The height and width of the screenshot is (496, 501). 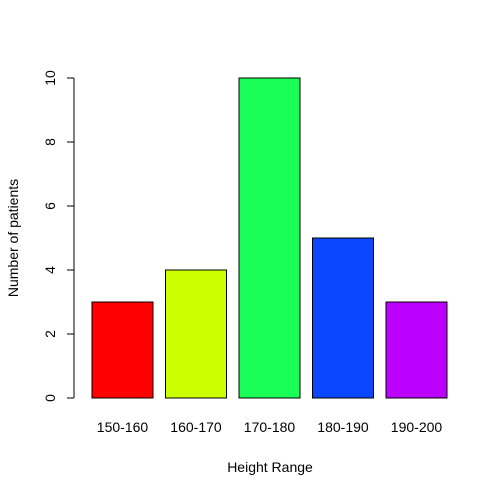 I want to click on y-tick-label: 10, so click(x=50, y=78).